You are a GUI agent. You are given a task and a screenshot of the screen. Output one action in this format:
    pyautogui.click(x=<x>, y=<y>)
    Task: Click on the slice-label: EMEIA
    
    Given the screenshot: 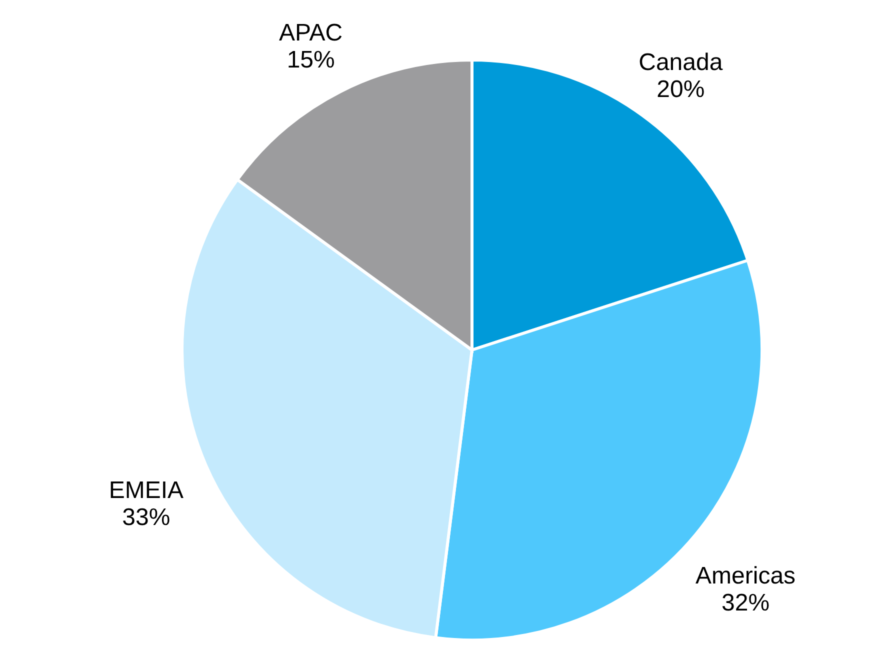 What is the action you would take?
    pyautogui.click(x=146, y=490)
    